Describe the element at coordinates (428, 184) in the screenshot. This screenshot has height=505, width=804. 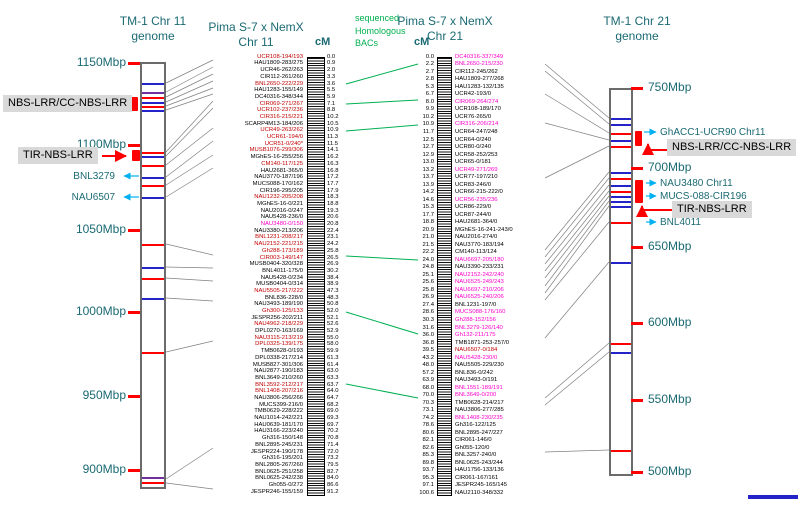
I see `marker-cm: 13.9` at that location.